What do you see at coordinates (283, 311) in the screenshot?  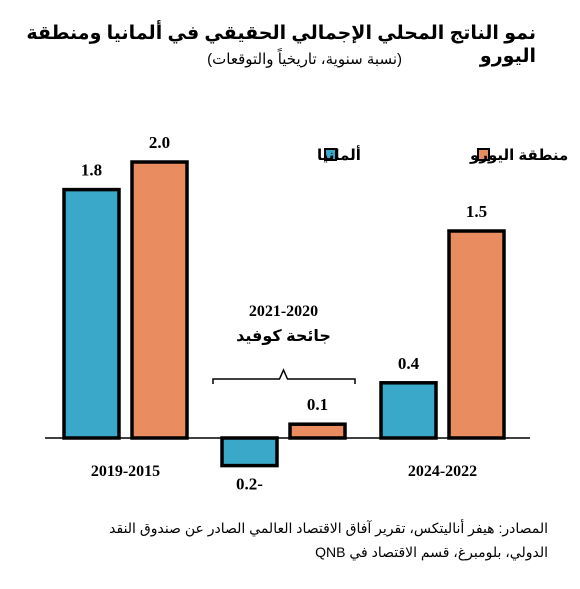 I see `annotation-period-label: 2021-2020` at bounding box center [283, 311].